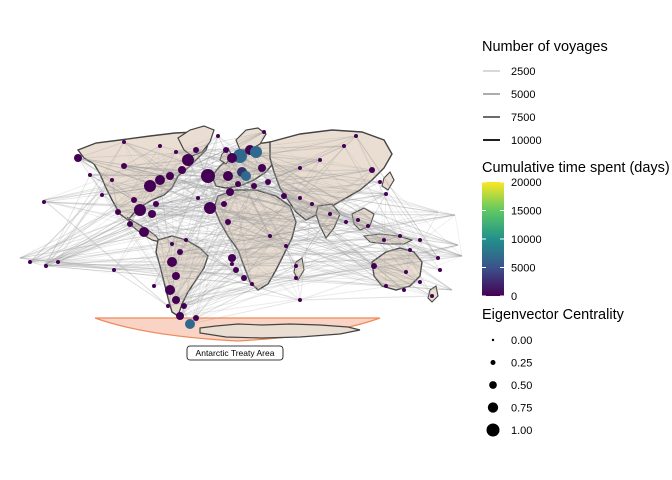 The image size is (672, 480). Describe the element at coordinates (521, 409) in the screenshot. I see `centrality-key-label: 0.75` at that location.